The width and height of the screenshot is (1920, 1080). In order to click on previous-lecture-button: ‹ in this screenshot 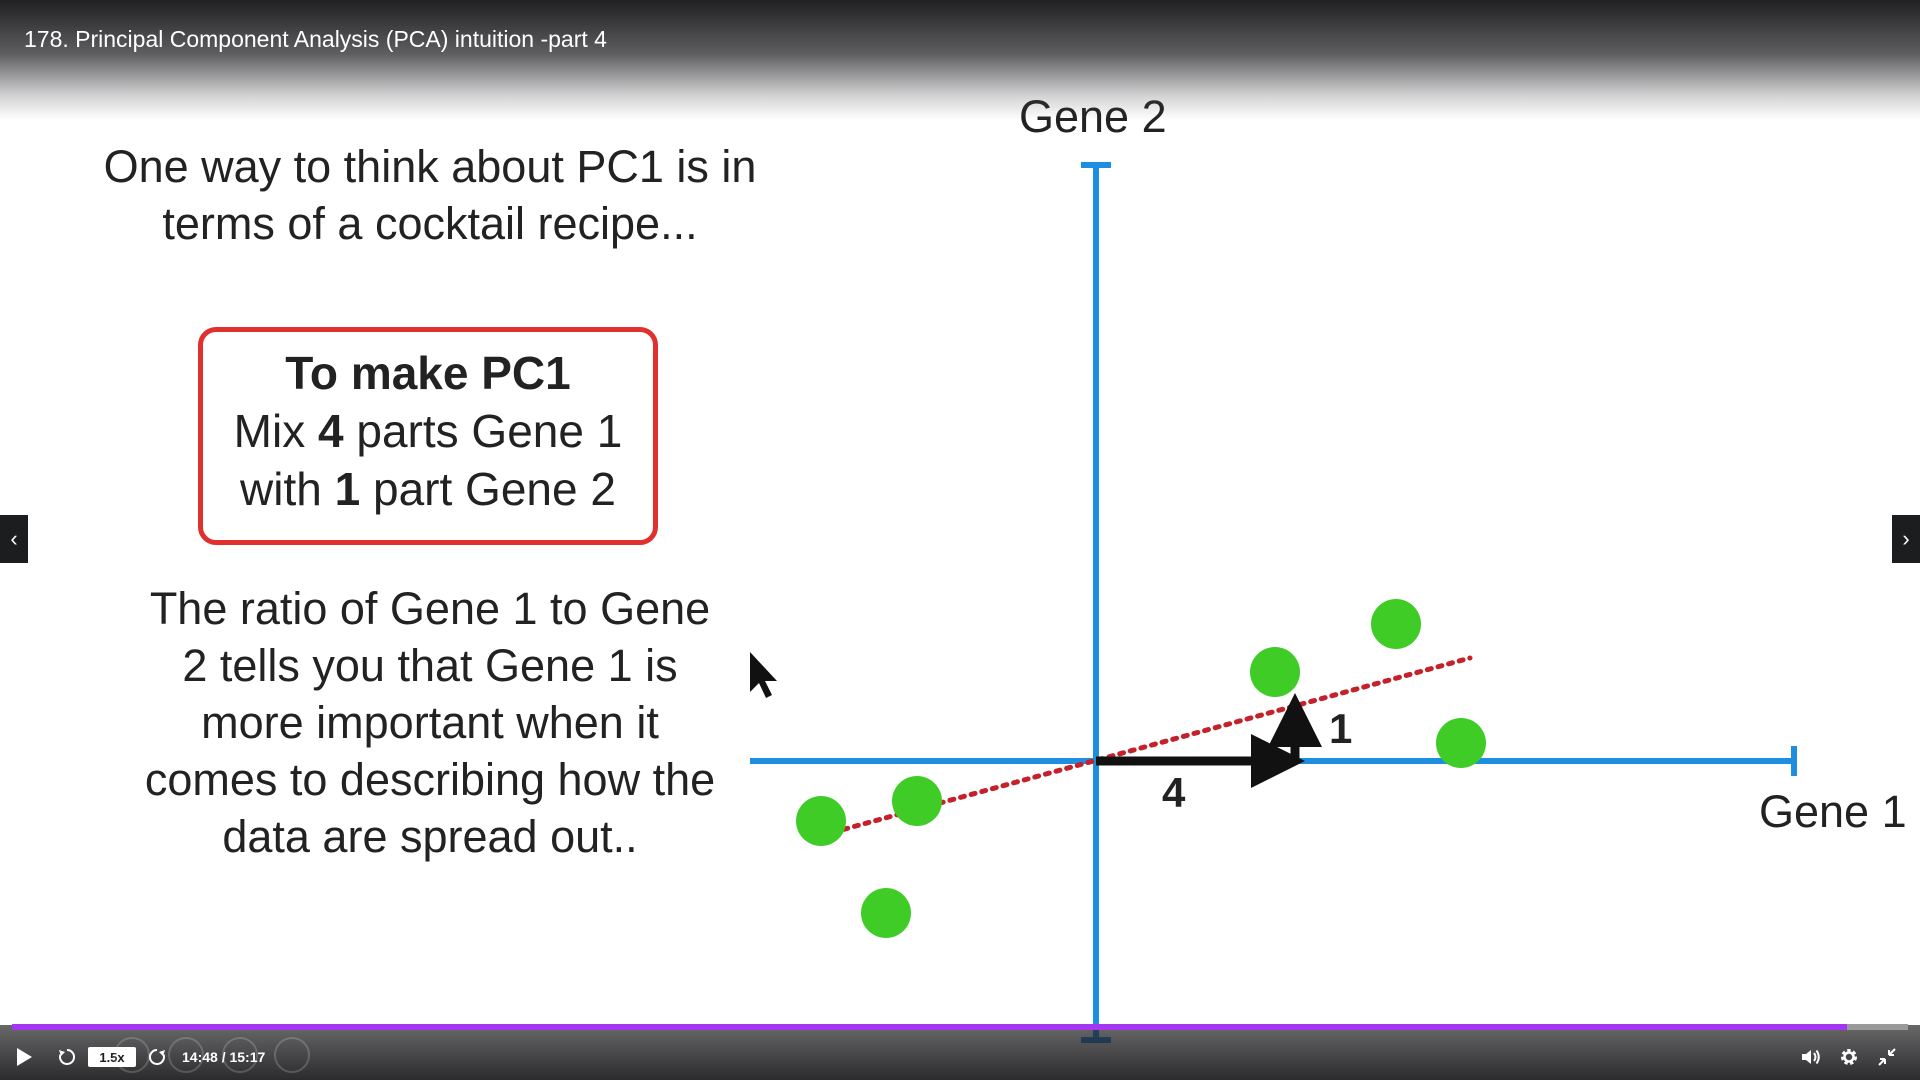, I will do `click(14, 539)`.